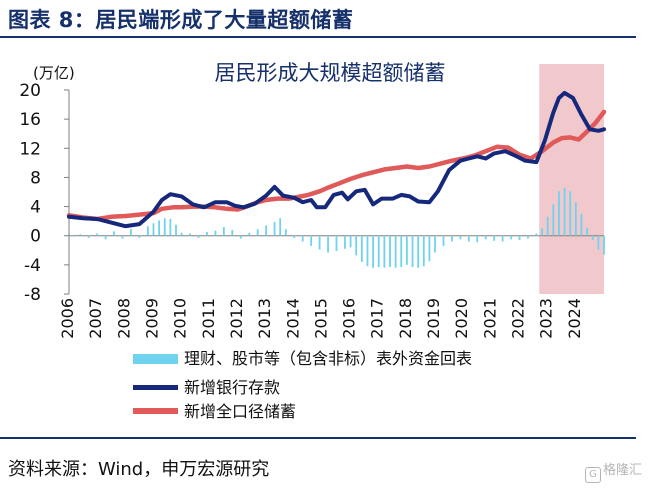  What do you see at coordinates (232, 387) in the screenshot?
I see `legend-label-deposit: 新增银行存款` at bounding box center [232, 387].